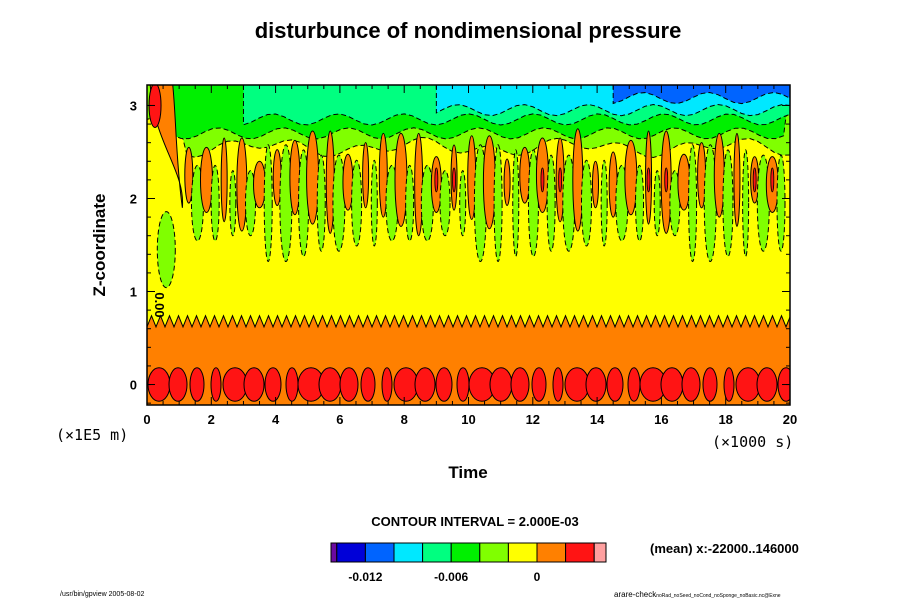 The height and width of the screenshot is (600, 900). Describe the element at coordinates (146, 419) in the screenshot. I see `x-tick-label: 0` at that location.